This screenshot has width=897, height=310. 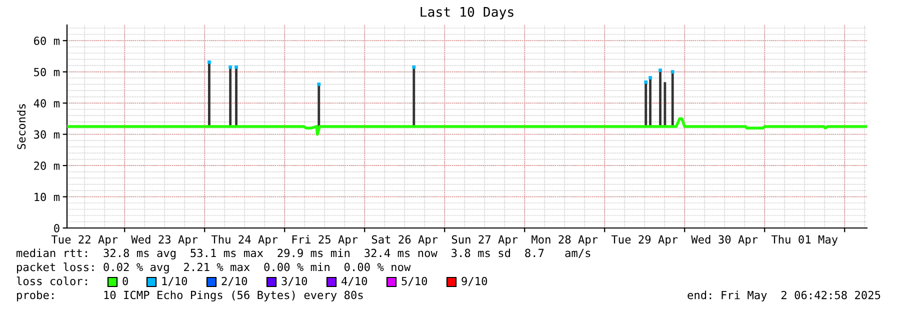 What do you see at coordinates (47, 134) in the screenshot?
I see `y-tick-label: 30 m` at bounding box center [47, 134].